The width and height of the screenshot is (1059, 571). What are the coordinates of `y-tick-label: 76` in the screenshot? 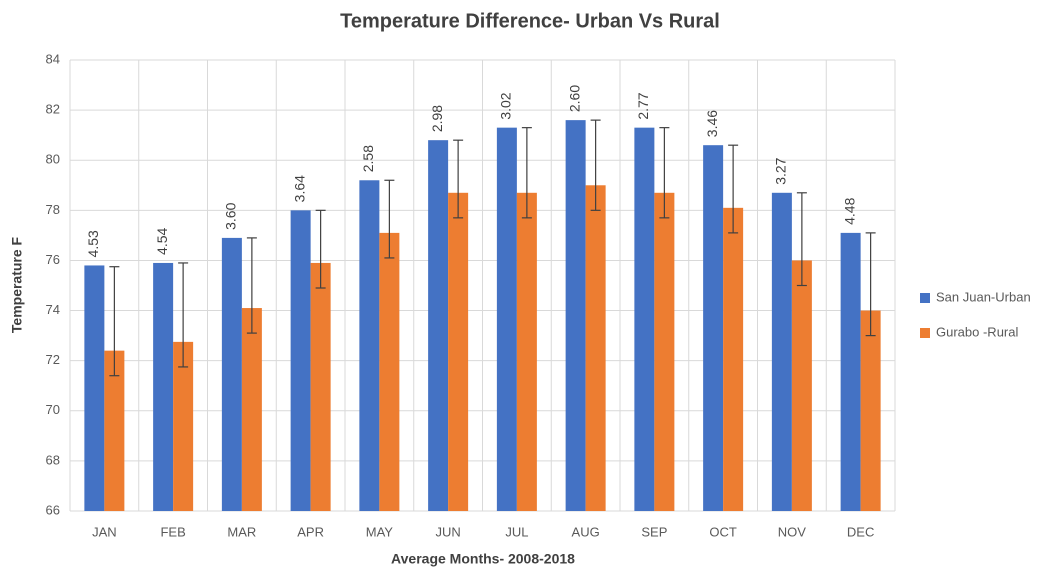 It's located at (53, 259).